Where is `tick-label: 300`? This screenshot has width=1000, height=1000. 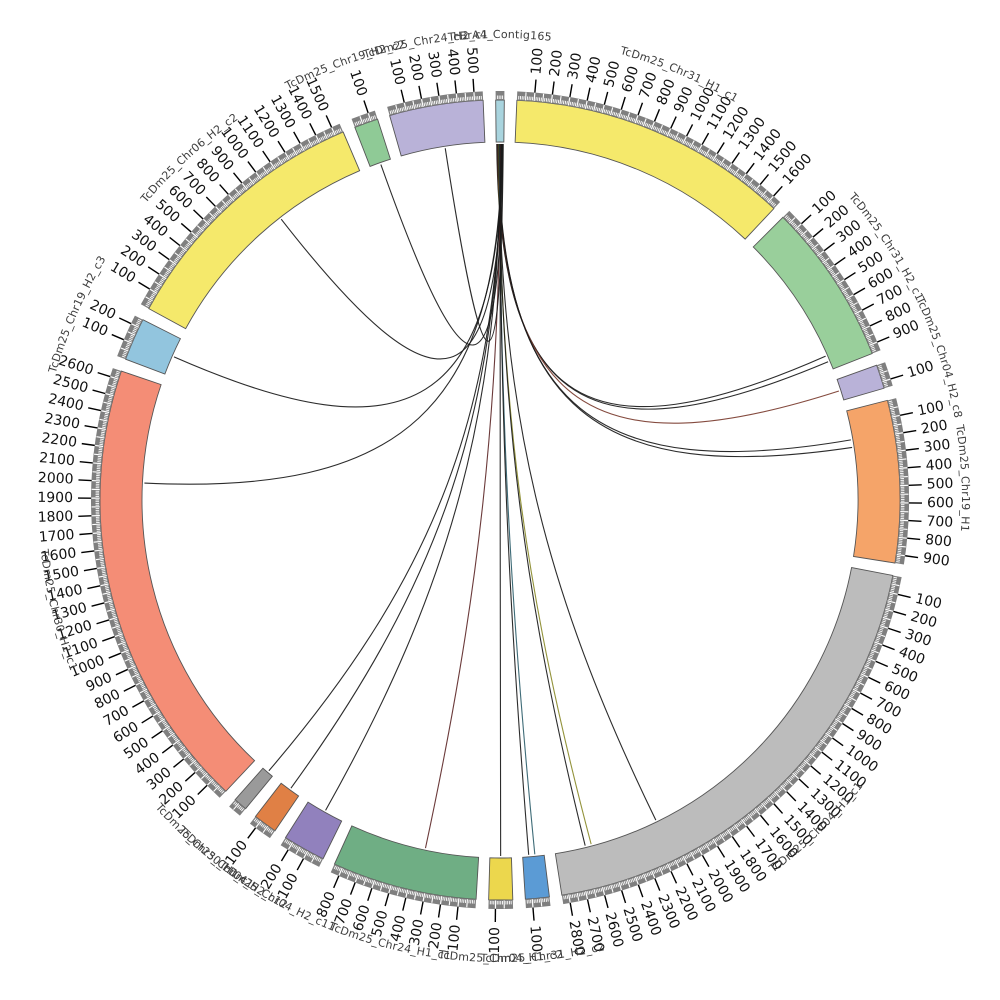
tick-label: 300 is located at coordinates (575, 66).